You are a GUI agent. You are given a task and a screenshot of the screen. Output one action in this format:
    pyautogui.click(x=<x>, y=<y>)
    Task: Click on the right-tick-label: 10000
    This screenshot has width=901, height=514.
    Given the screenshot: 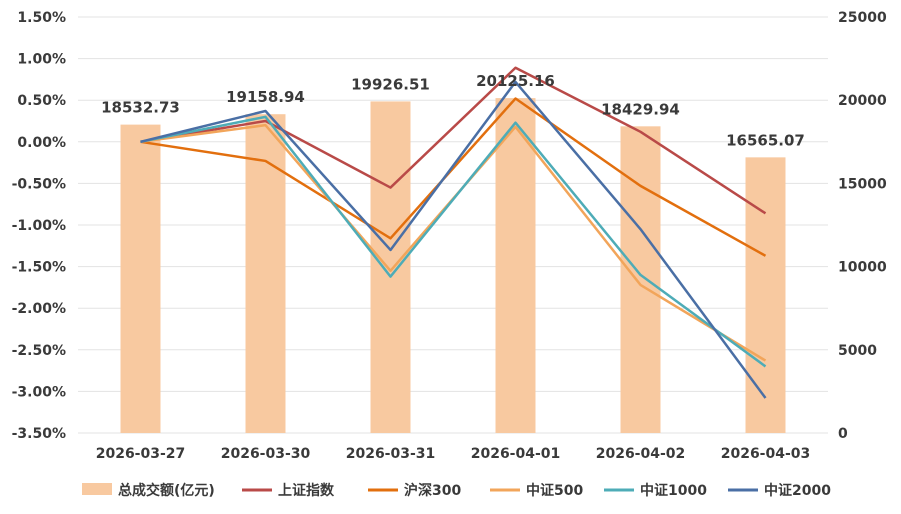 What is the action you would take?
    pyautogui.click(x=862, y=268)
    